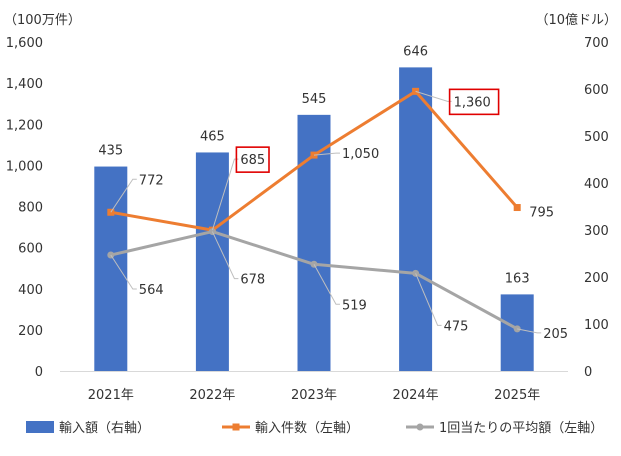 The width and height of the screenshot is (621, 456). What do you see at coordinates (252, 280) in the screenshot?
I see `line-data-label: 678` at bounding box center [252, 280].